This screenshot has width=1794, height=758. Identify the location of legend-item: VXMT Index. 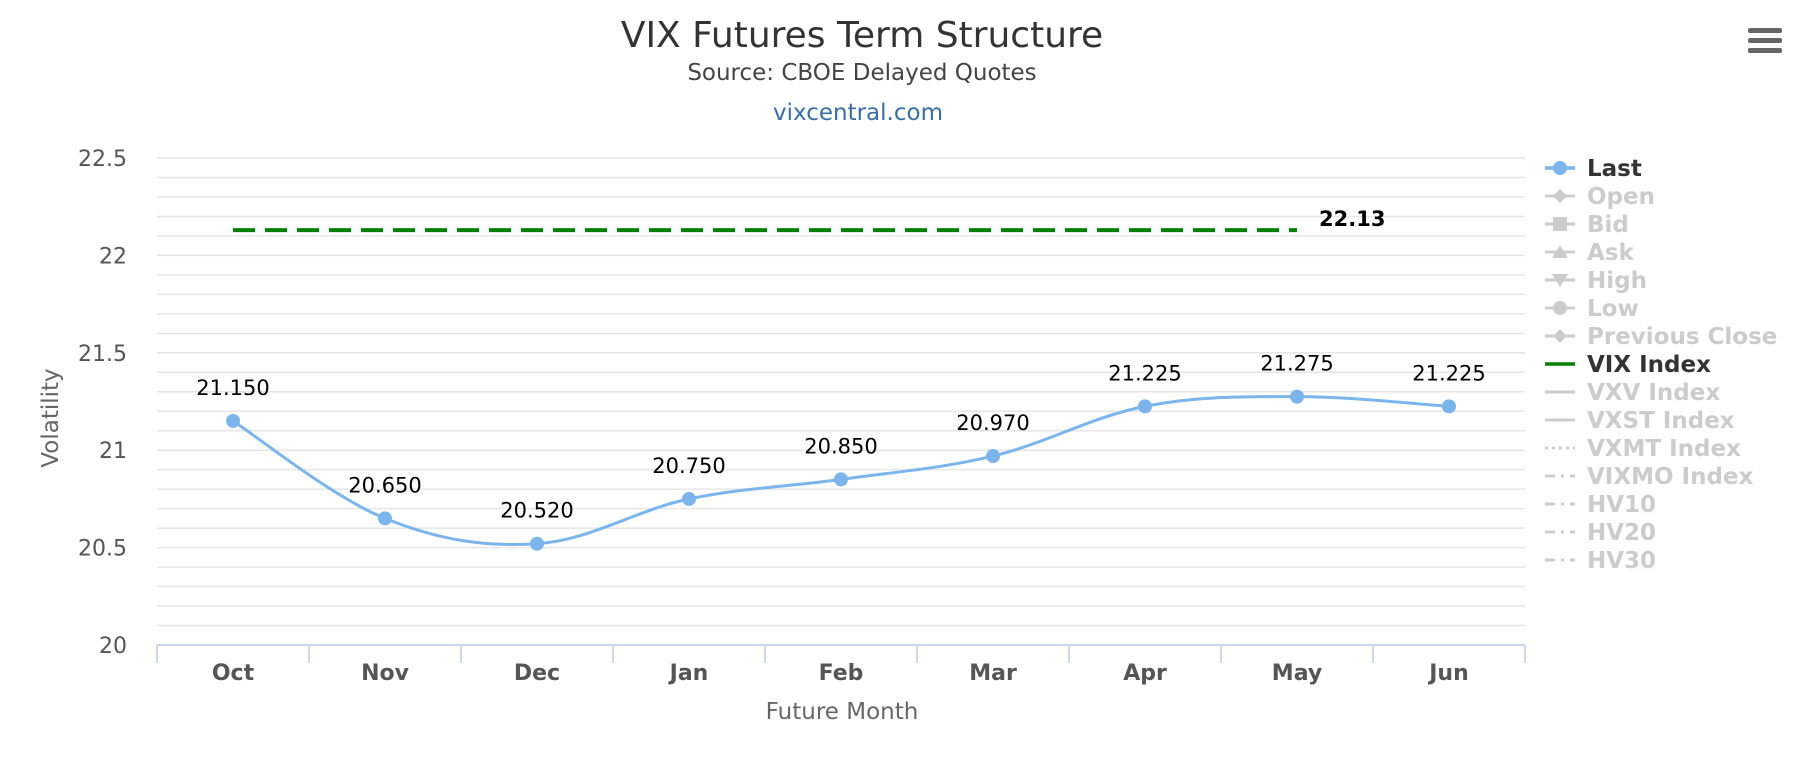
(1643, 449).